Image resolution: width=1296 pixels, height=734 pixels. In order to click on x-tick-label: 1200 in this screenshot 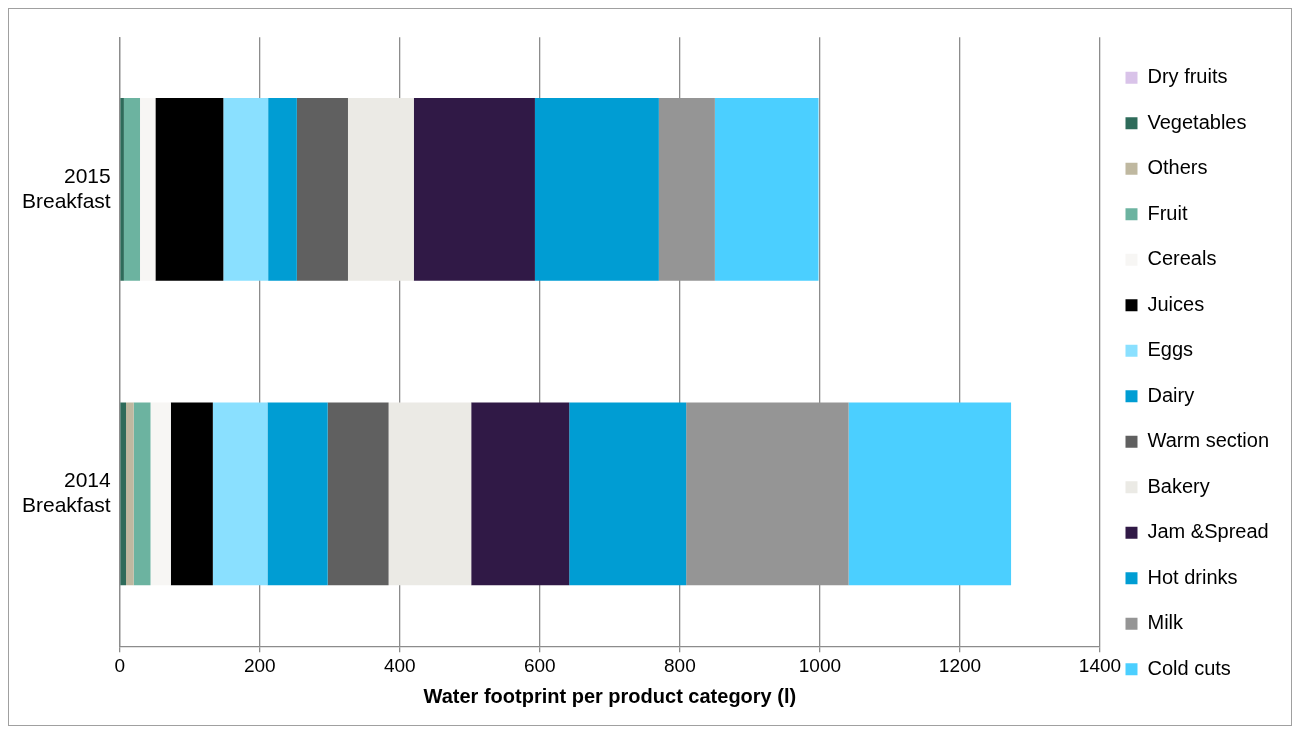, I will do `click(960, 665)`.